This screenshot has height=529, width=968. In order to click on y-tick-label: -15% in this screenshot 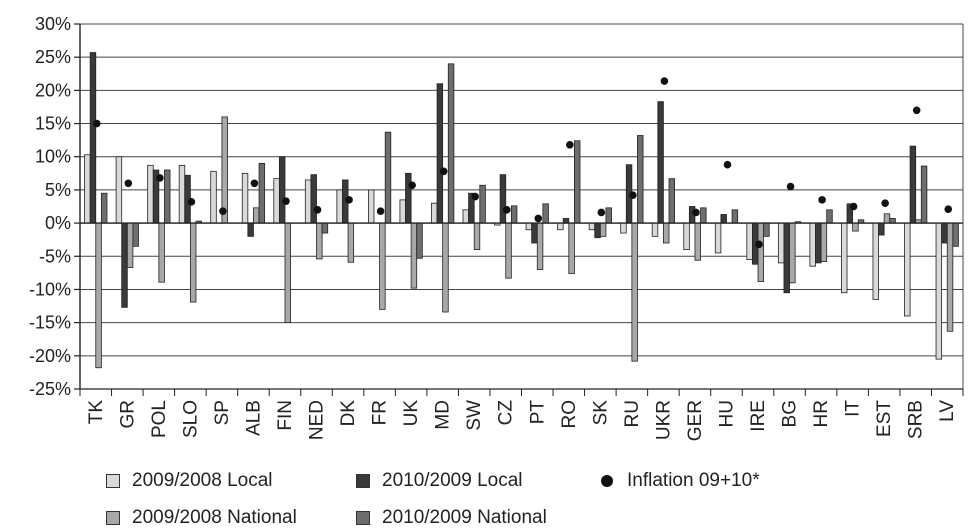, I will do `click(50, 323)`.